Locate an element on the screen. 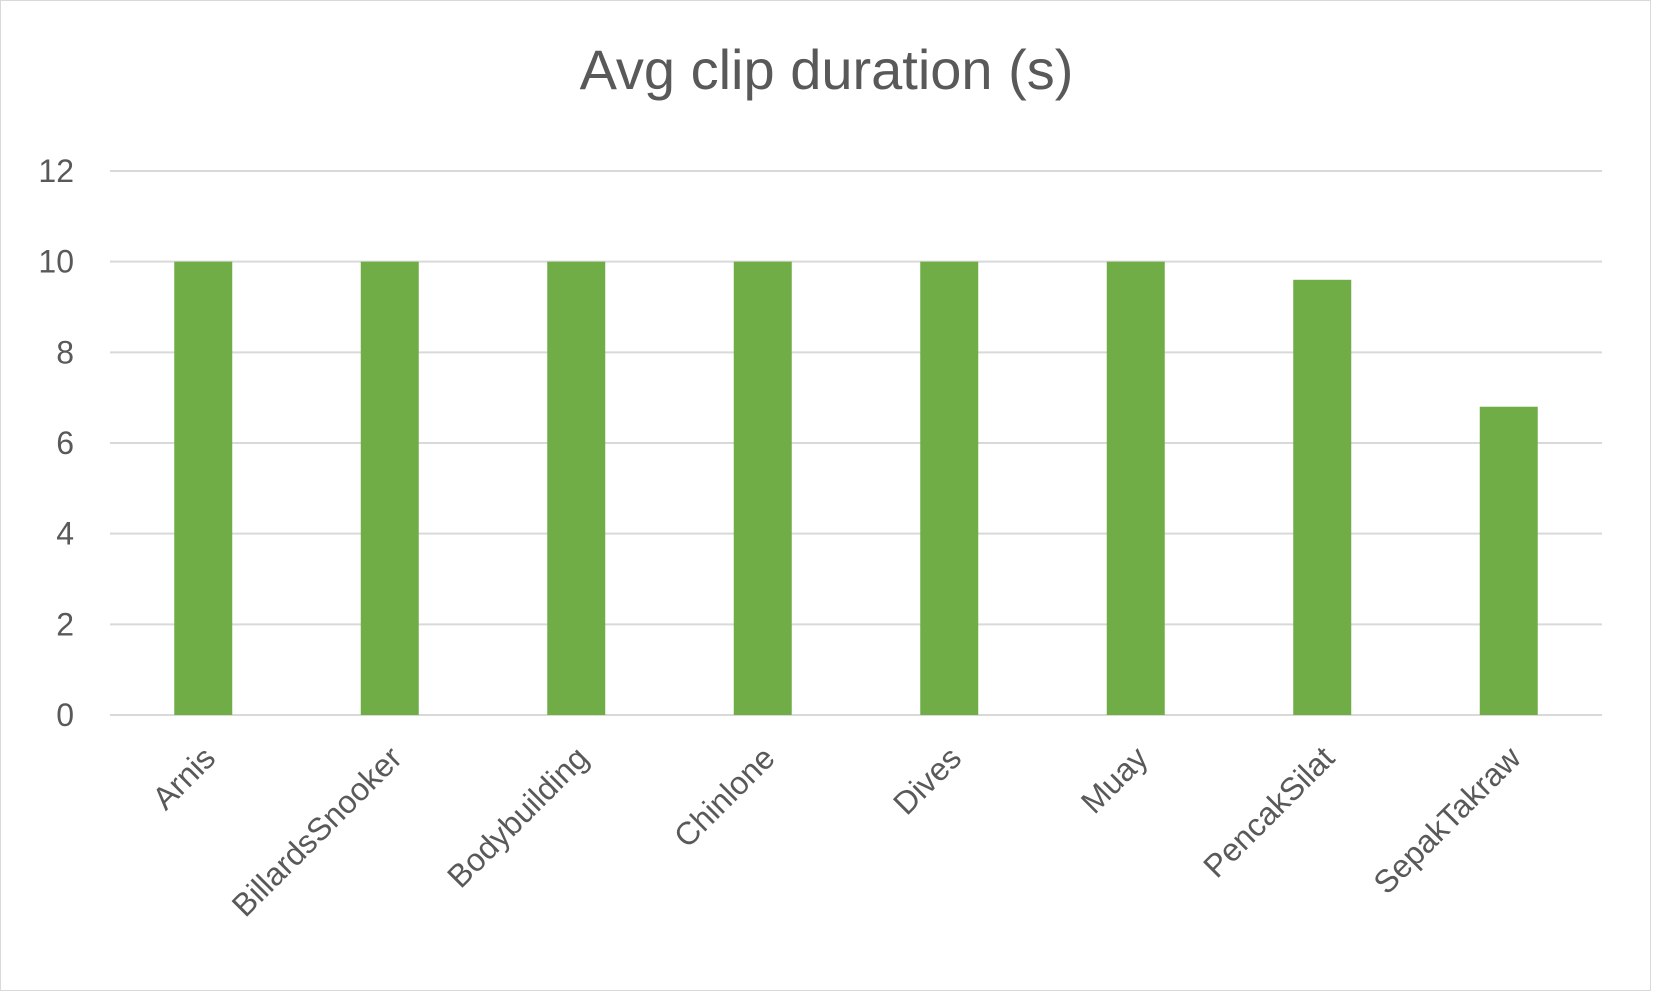  bar-SepakTakraw is located at coordinates (1508, 560).